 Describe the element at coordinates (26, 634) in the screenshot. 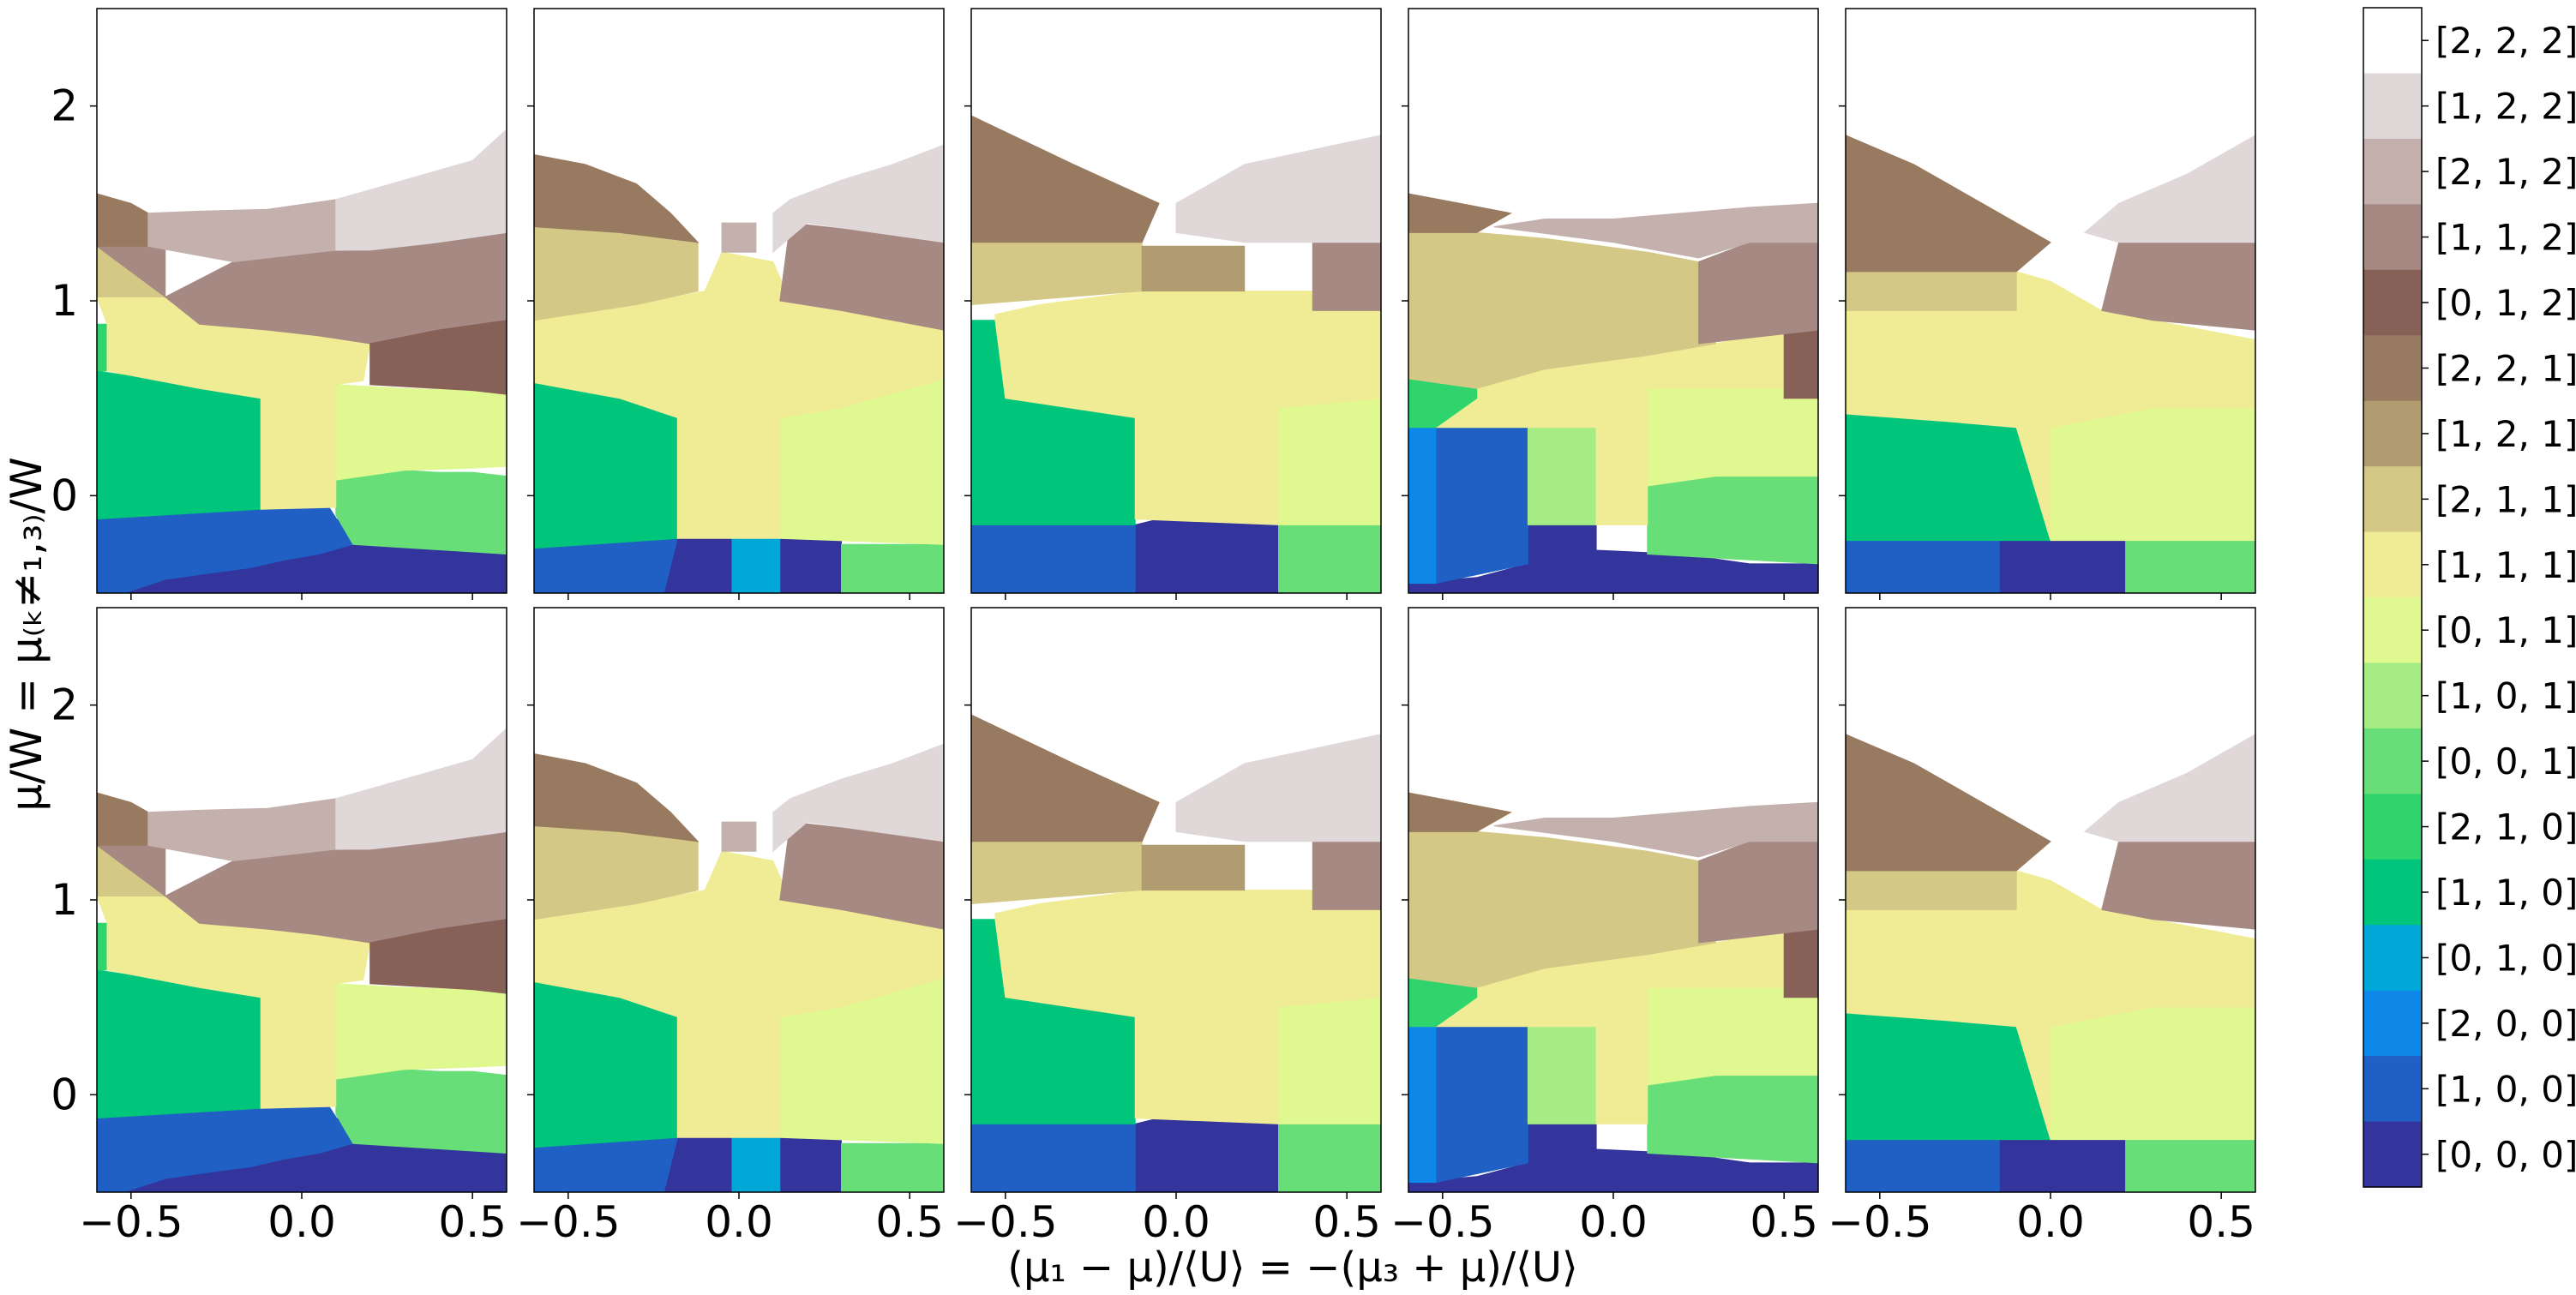

I see `y-axis-label: μ/W = μ₍ₖ≠₁,₃₎/W` at that location.